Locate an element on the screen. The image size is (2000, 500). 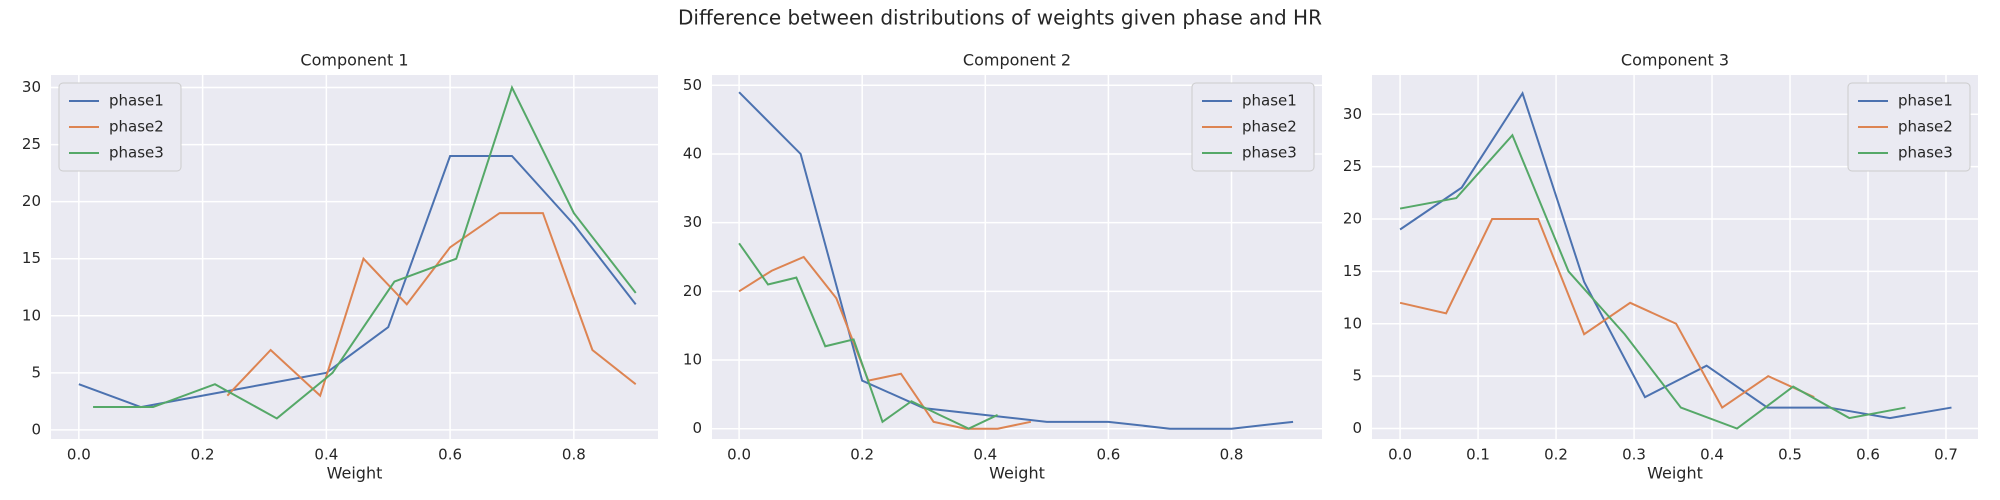
subplot-title: Component 3 is located at coordinates (1675, 60).